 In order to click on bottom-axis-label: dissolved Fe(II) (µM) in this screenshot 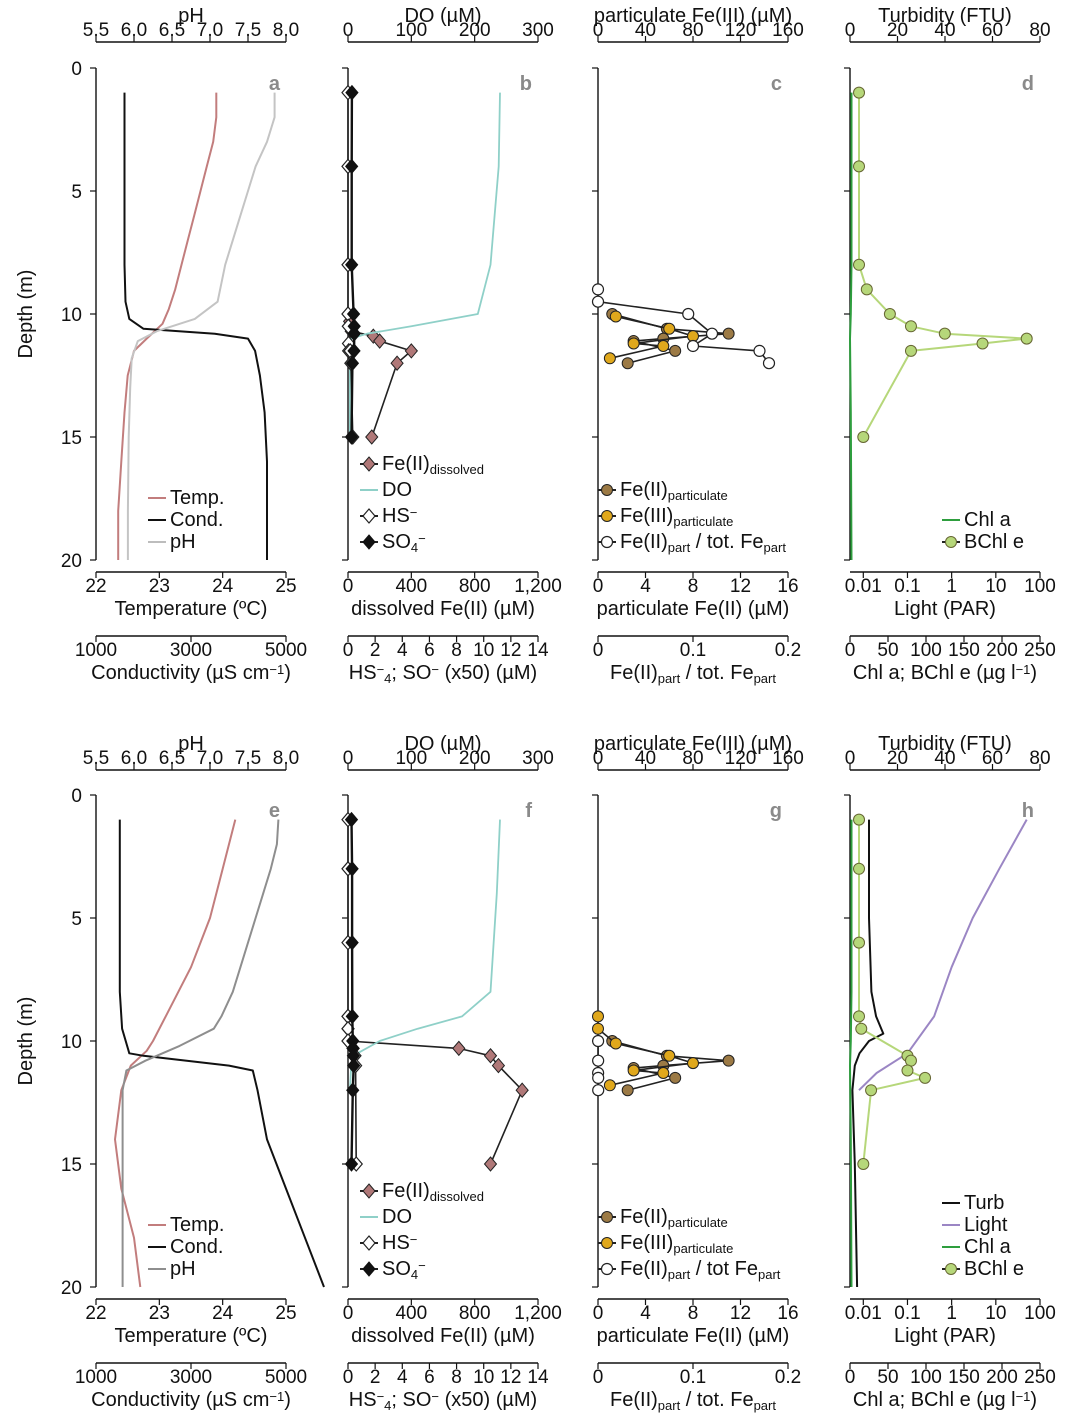, I will do `click(443, 609)`.